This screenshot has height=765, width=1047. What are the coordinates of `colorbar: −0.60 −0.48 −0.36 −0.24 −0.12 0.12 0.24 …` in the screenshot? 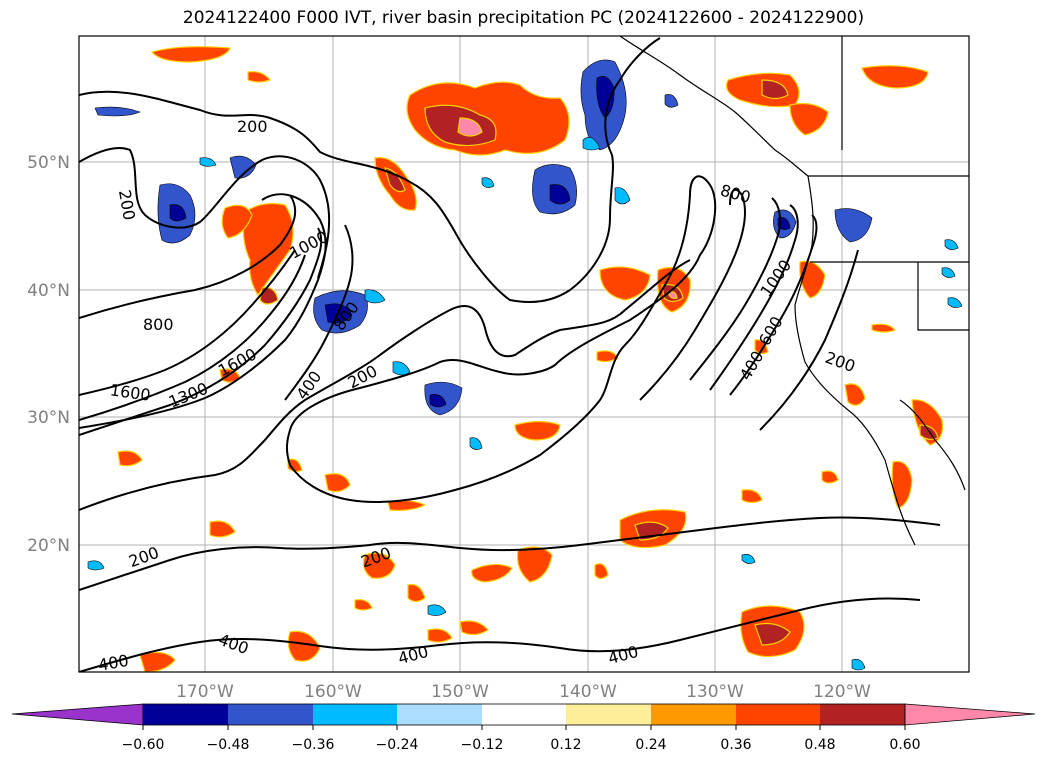 It's located at (523, 728).